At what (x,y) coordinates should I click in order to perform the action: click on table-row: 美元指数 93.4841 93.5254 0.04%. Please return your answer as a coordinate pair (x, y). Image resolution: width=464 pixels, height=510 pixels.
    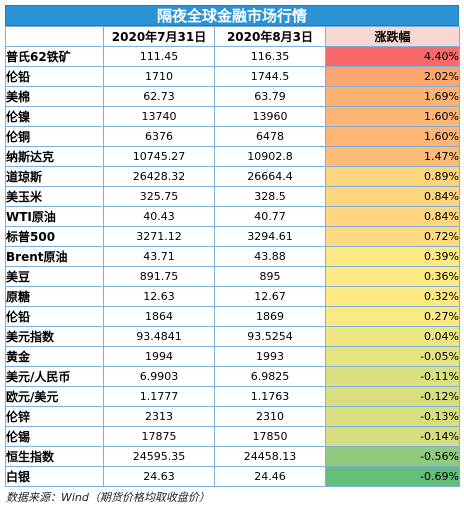
    Looking at the image, I should click on (232, 336).